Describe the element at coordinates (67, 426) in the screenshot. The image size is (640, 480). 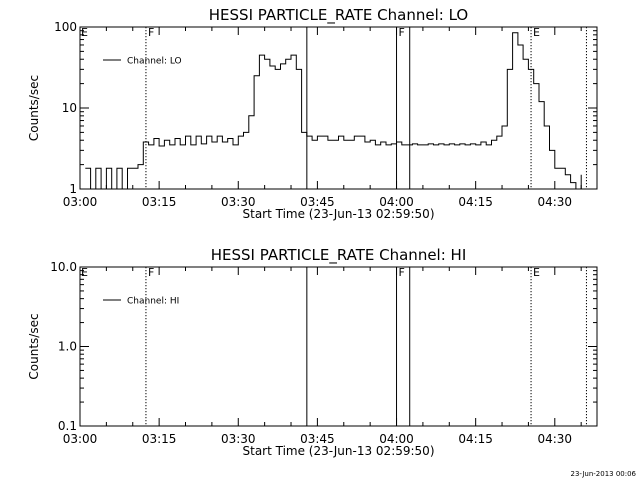
I see `y-tick-label: 0.1` at that location.